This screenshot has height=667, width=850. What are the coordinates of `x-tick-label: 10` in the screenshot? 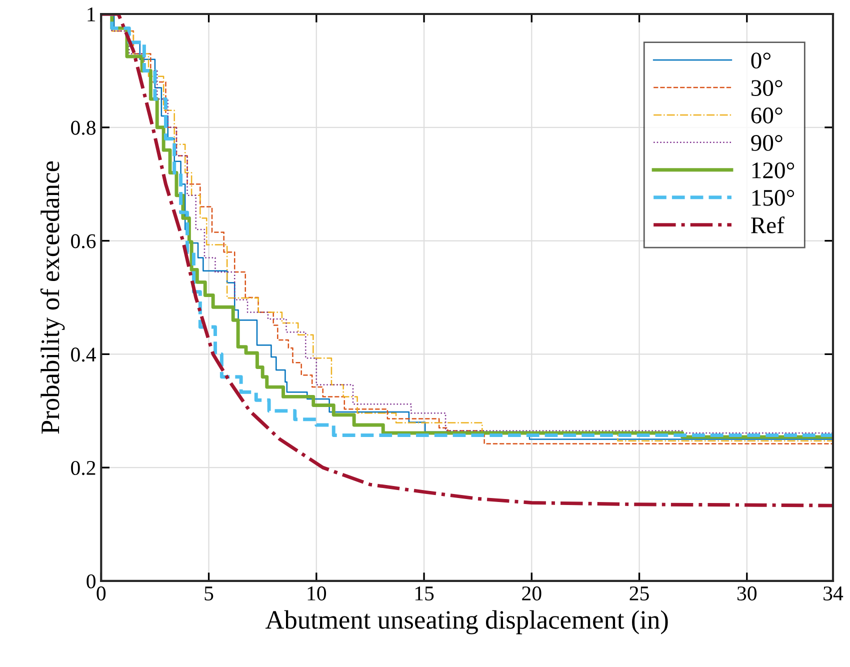 It's located at (317, 593).